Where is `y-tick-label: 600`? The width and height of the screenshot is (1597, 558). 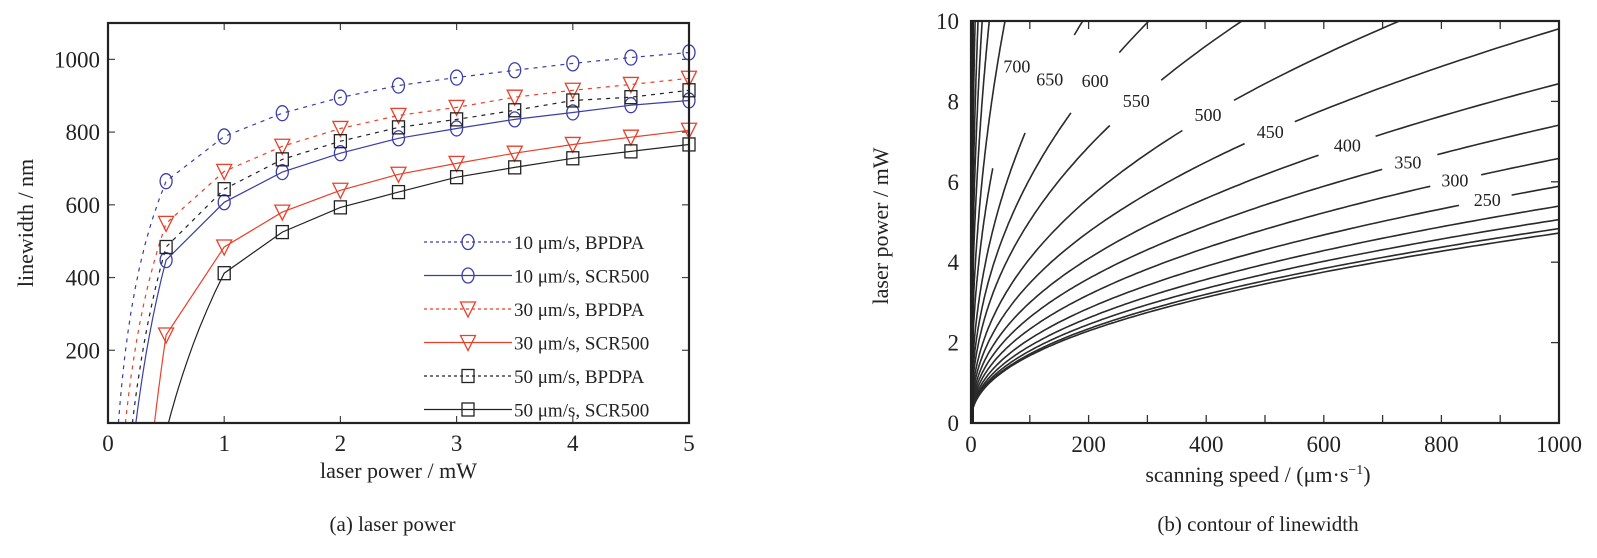 y-tick-label: 600 is located at coordinates (83, 205).